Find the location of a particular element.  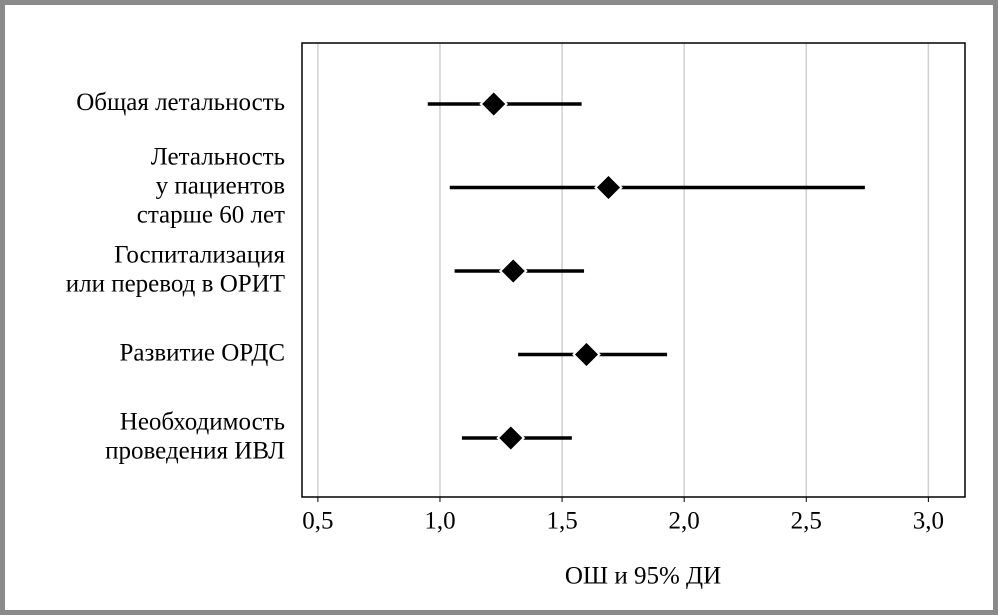

y-tick-label: Общая летальность is located at coordinates (180, 102).